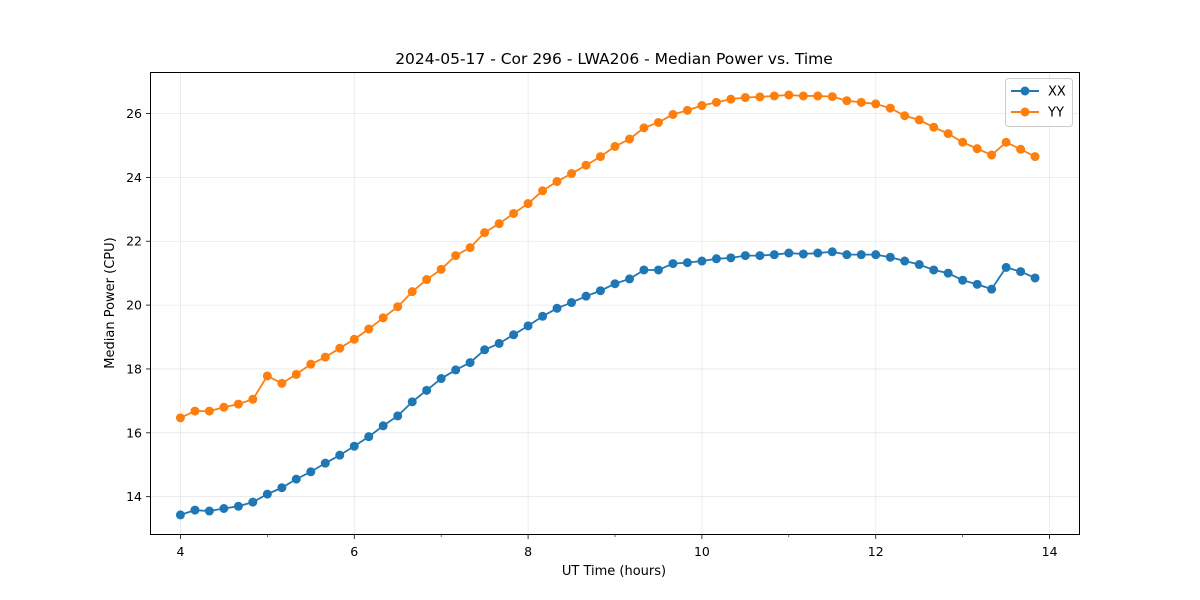 This screenshot has width=1200, height=600. What do you see at coordinates (702, 551) in the screenshot?
I see `x-tick-label: 10` at bounding box center [702, 551].